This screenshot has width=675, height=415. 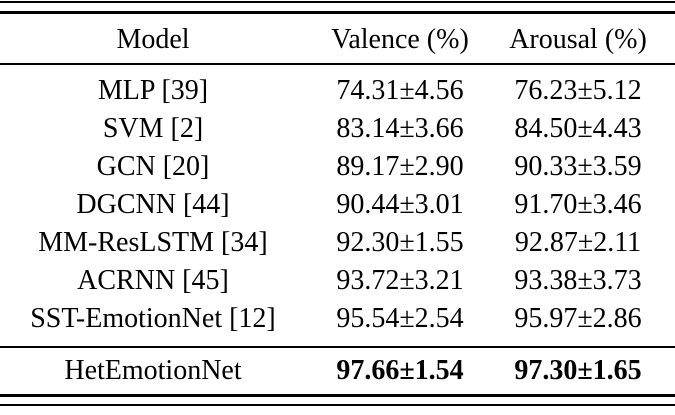 I want to click on table-row: SVM [2] 83.14±3.66 84.50±4.43, so click(x=337, y=129).